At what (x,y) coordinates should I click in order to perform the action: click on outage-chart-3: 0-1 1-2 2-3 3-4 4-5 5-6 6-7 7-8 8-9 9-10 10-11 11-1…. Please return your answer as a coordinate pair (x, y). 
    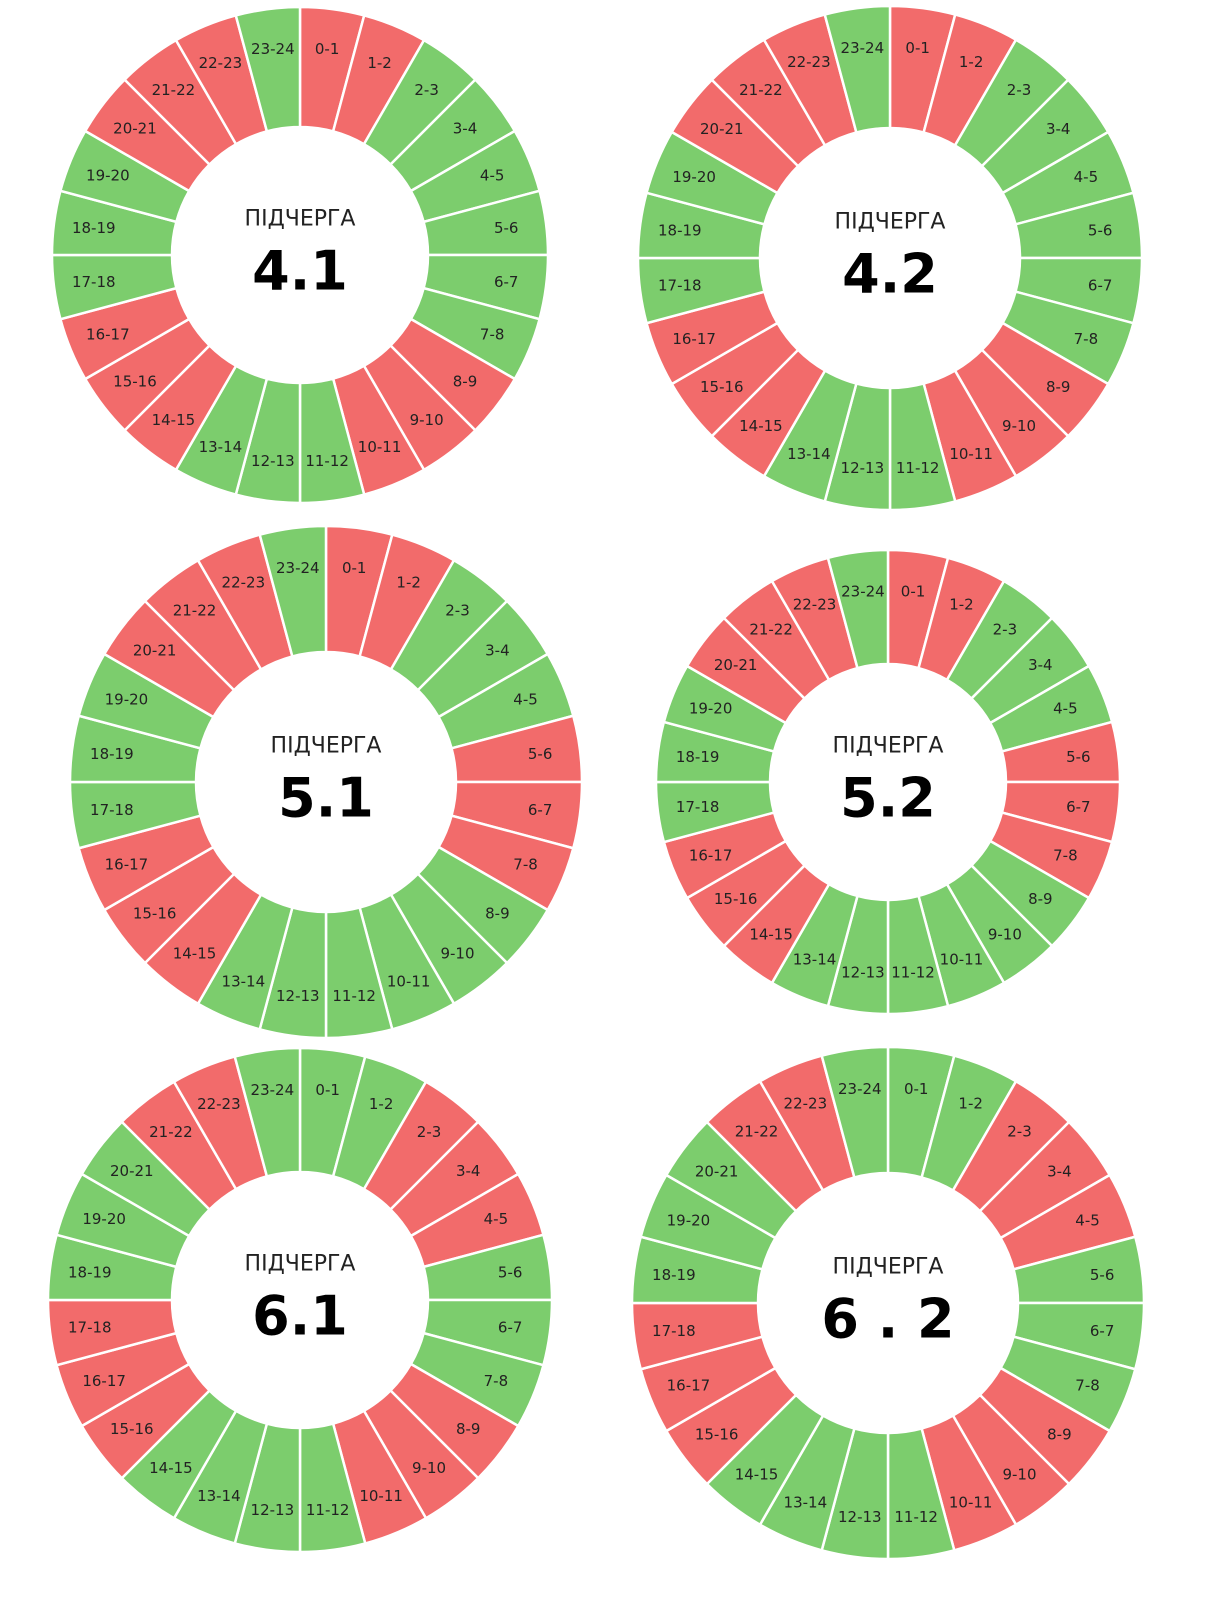
    Looking at the image, I should click on (326, 782).